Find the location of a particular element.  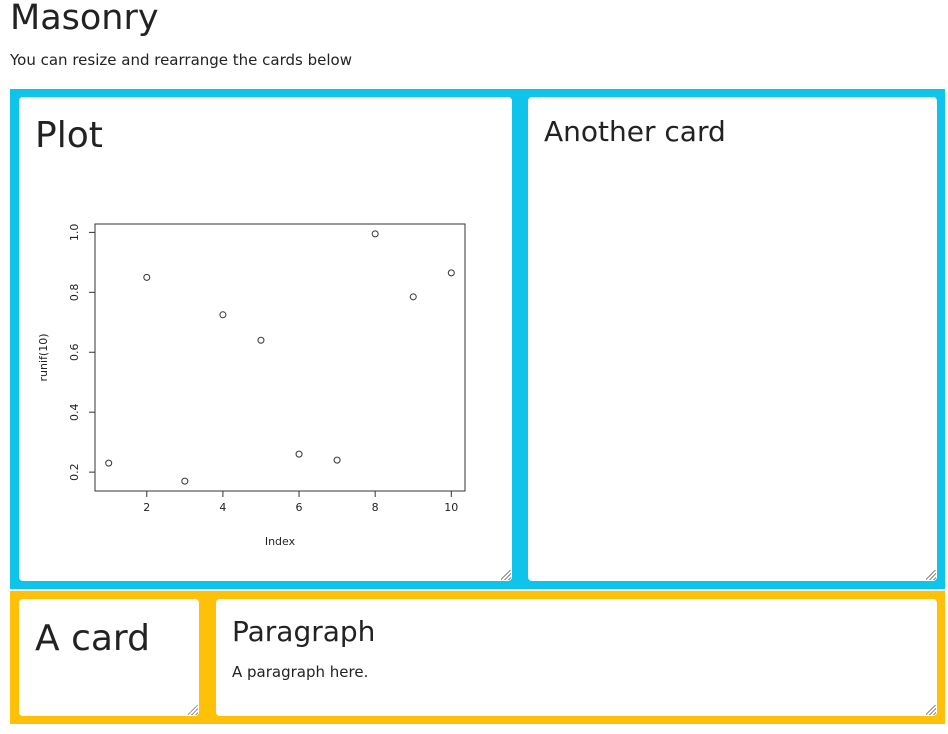

page-title: Masonry is located at coordinates (84, 19).